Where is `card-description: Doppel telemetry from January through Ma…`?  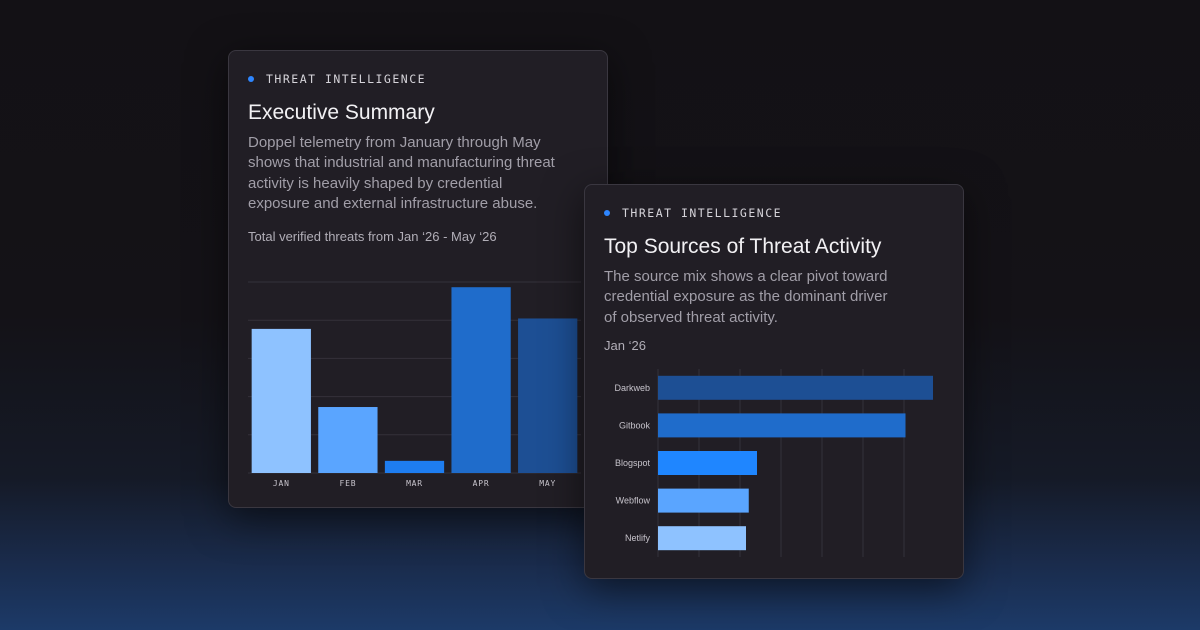
card-description: Doppel telemetry from January through Ma… is located at coordinates (401, 173).